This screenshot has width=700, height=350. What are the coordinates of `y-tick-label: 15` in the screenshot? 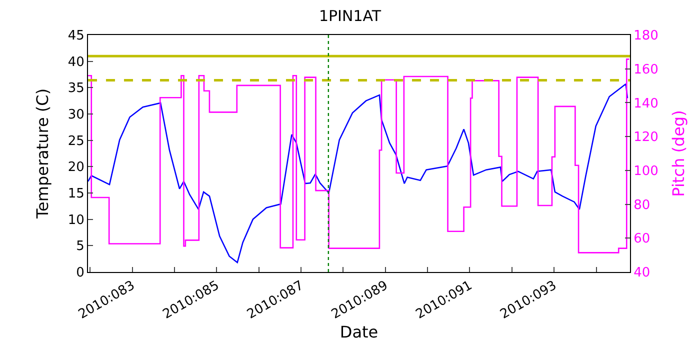 It's located at (76, 194).